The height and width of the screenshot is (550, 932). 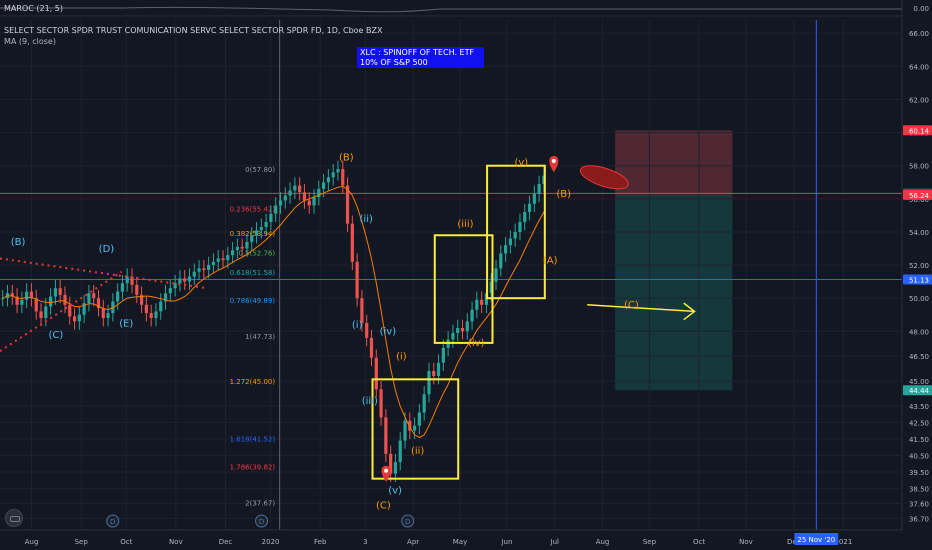 What do you see at coordinates (253, 209) in the screenshot?
I see `fib-level-label: 0.236(55.42)` at bounding box center [253, 209].